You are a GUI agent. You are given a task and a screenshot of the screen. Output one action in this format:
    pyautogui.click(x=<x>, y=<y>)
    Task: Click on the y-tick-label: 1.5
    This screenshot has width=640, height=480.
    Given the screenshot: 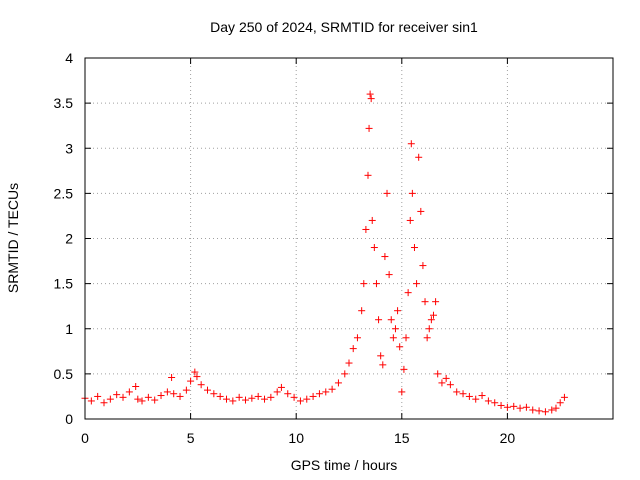 What is the action you would take?
    pyautogui.click(x=64, y=284)
    